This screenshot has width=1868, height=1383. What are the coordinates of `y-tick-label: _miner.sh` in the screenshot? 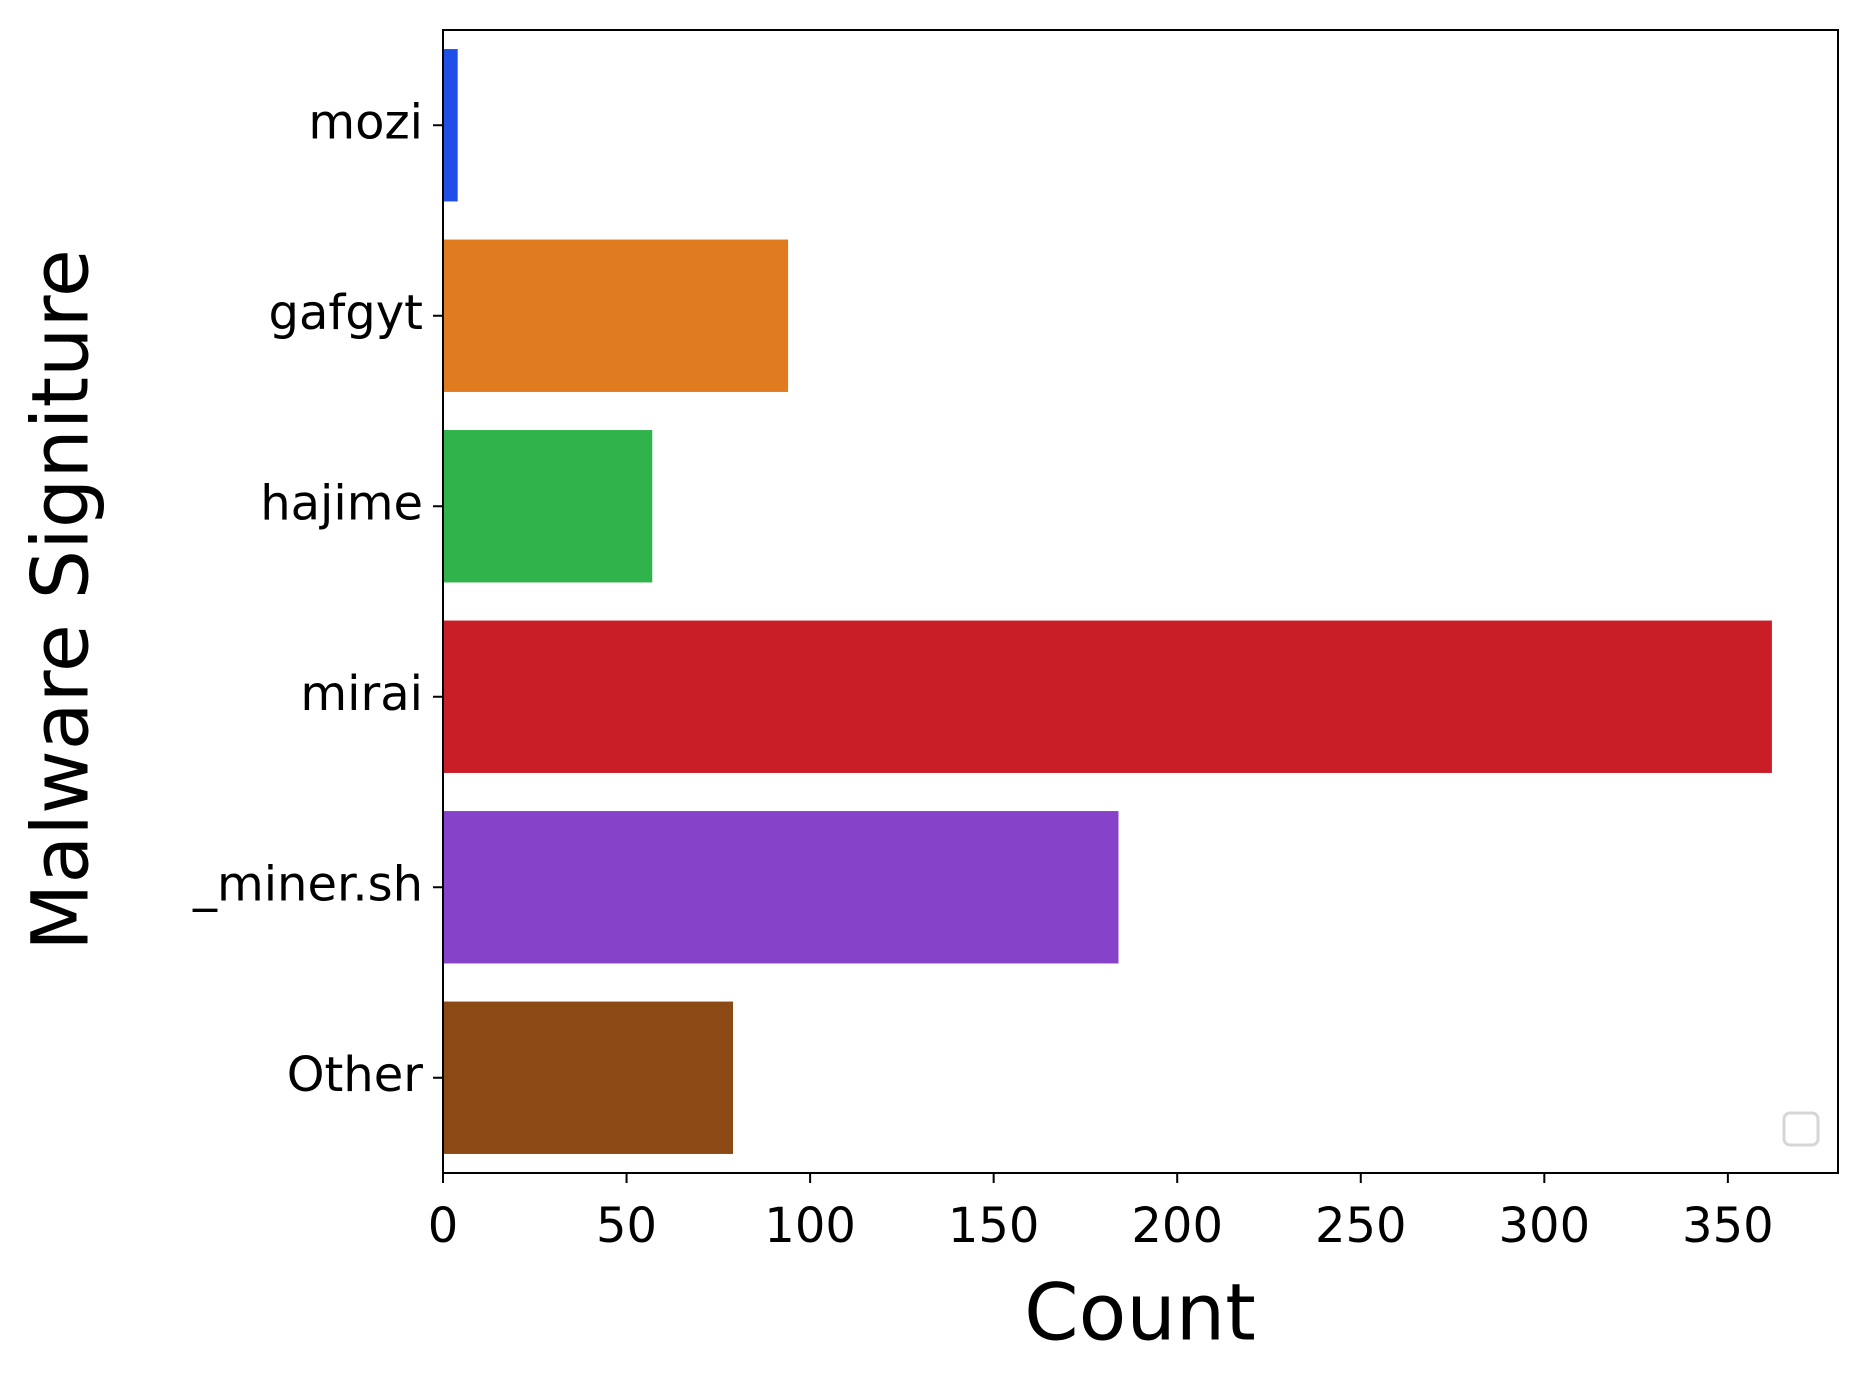 It's located at (307, 884).